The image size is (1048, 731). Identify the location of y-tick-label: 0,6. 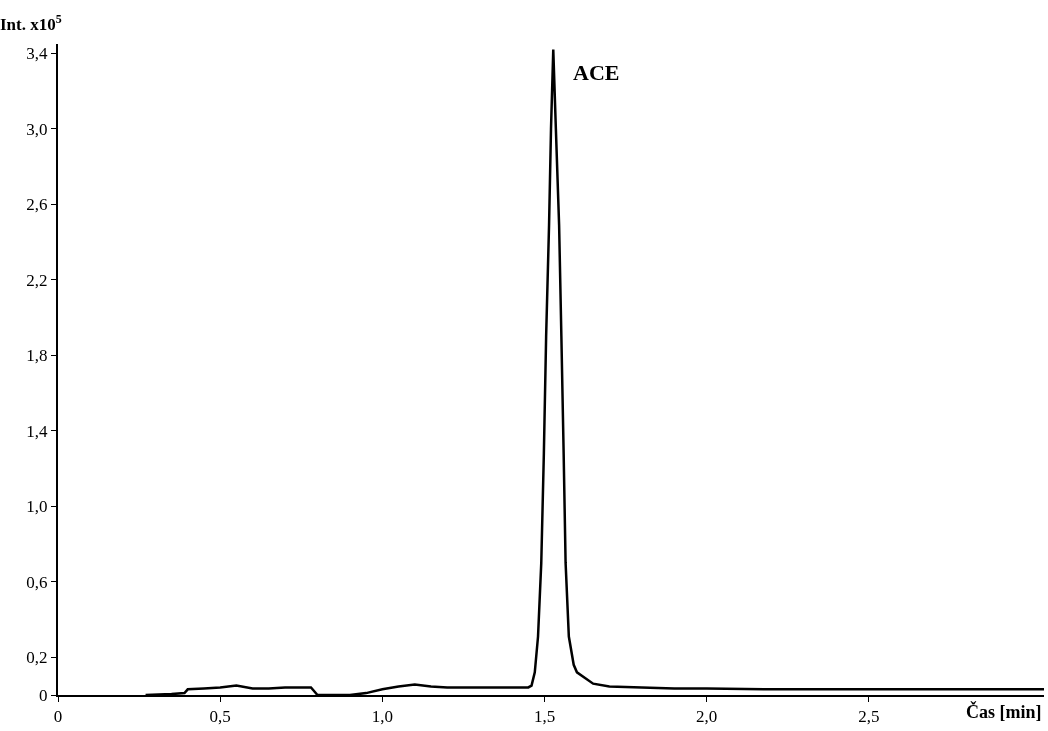
(37, 582).